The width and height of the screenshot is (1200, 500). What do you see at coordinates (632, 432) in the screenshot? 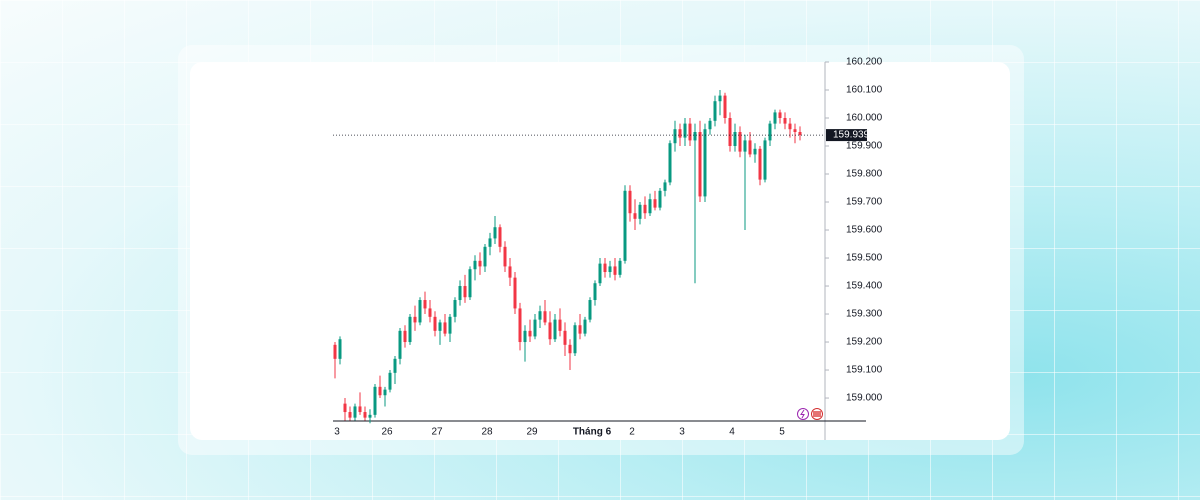
I see `x-tick-label: 2` at bounding box center [632, 432].